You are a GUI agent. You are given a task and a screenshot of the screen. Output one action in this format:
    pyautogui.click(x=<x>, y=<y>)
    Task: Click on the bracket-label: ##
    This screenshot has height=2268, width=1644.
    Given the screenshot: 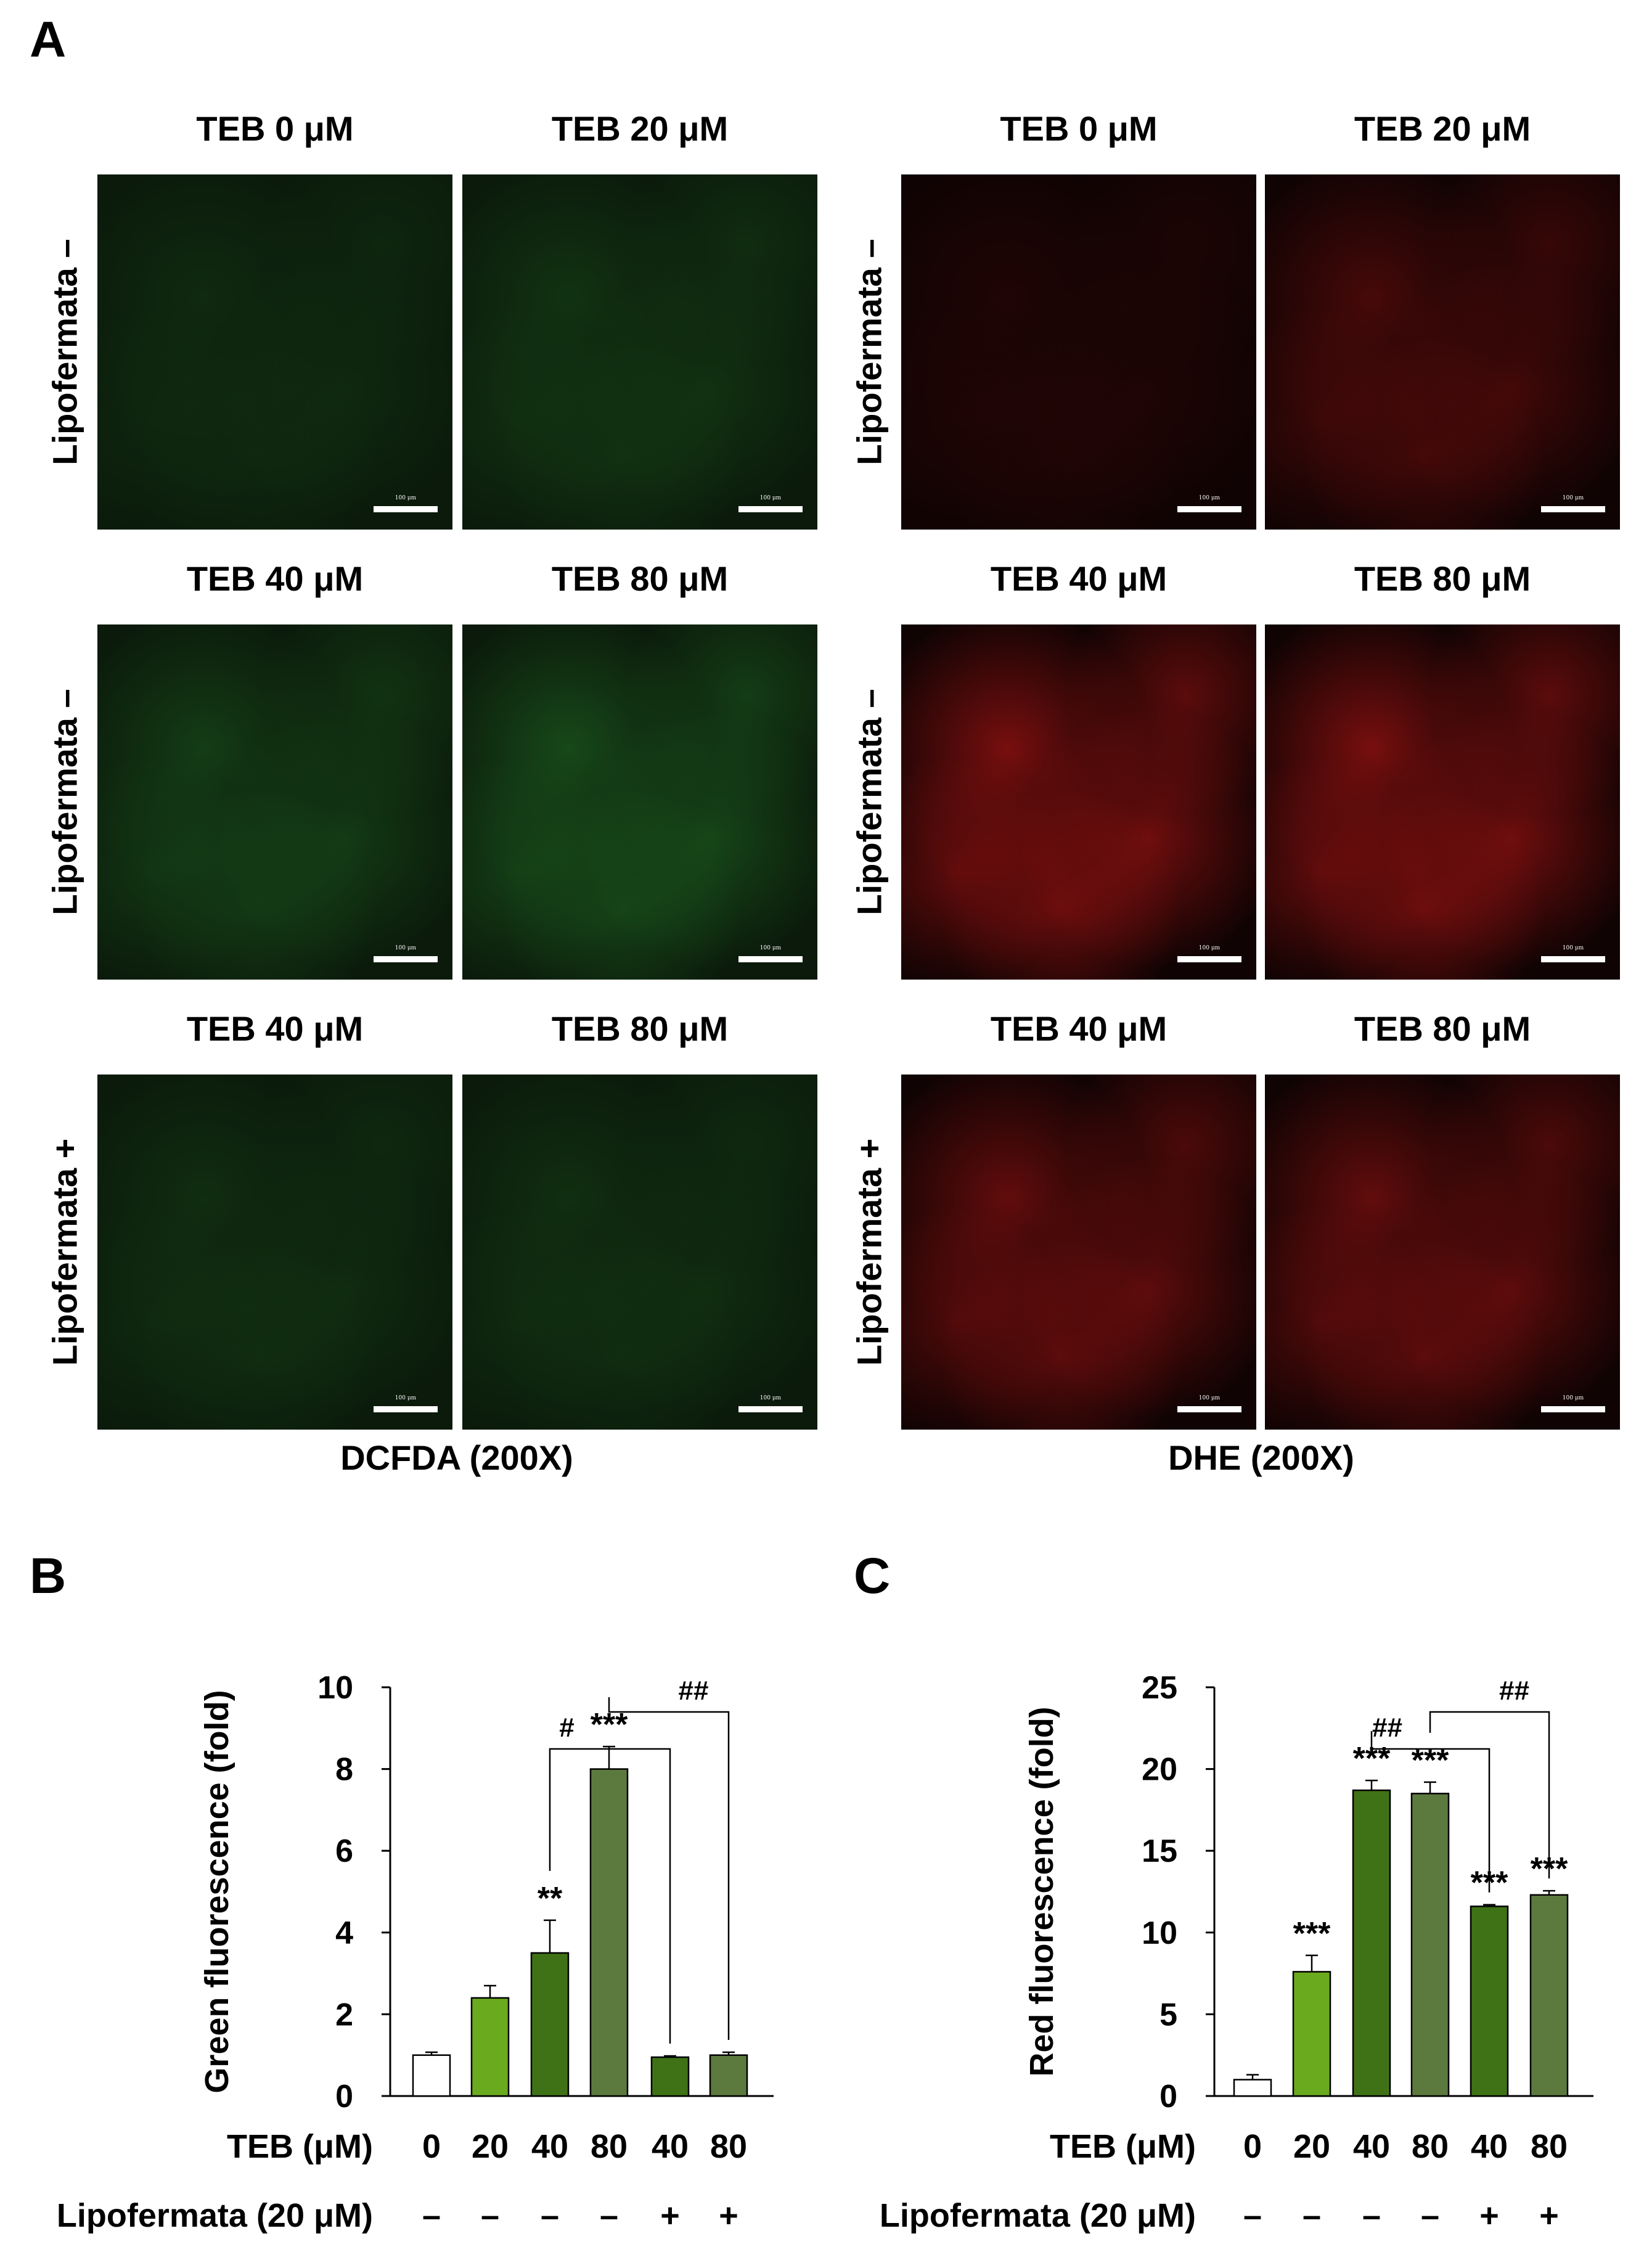 What is the action you would take?
    pyautogui.click(x=694, y=1691)
    